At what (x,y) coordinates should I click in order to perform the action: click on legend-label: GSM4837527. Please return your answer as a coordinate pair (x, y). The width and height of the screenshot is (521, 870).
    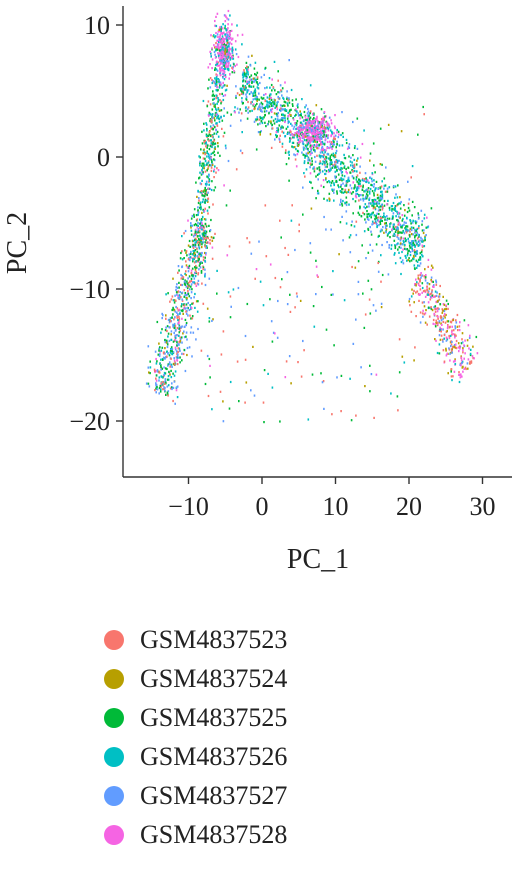
    Looking at the image, I should click on (214, 795).